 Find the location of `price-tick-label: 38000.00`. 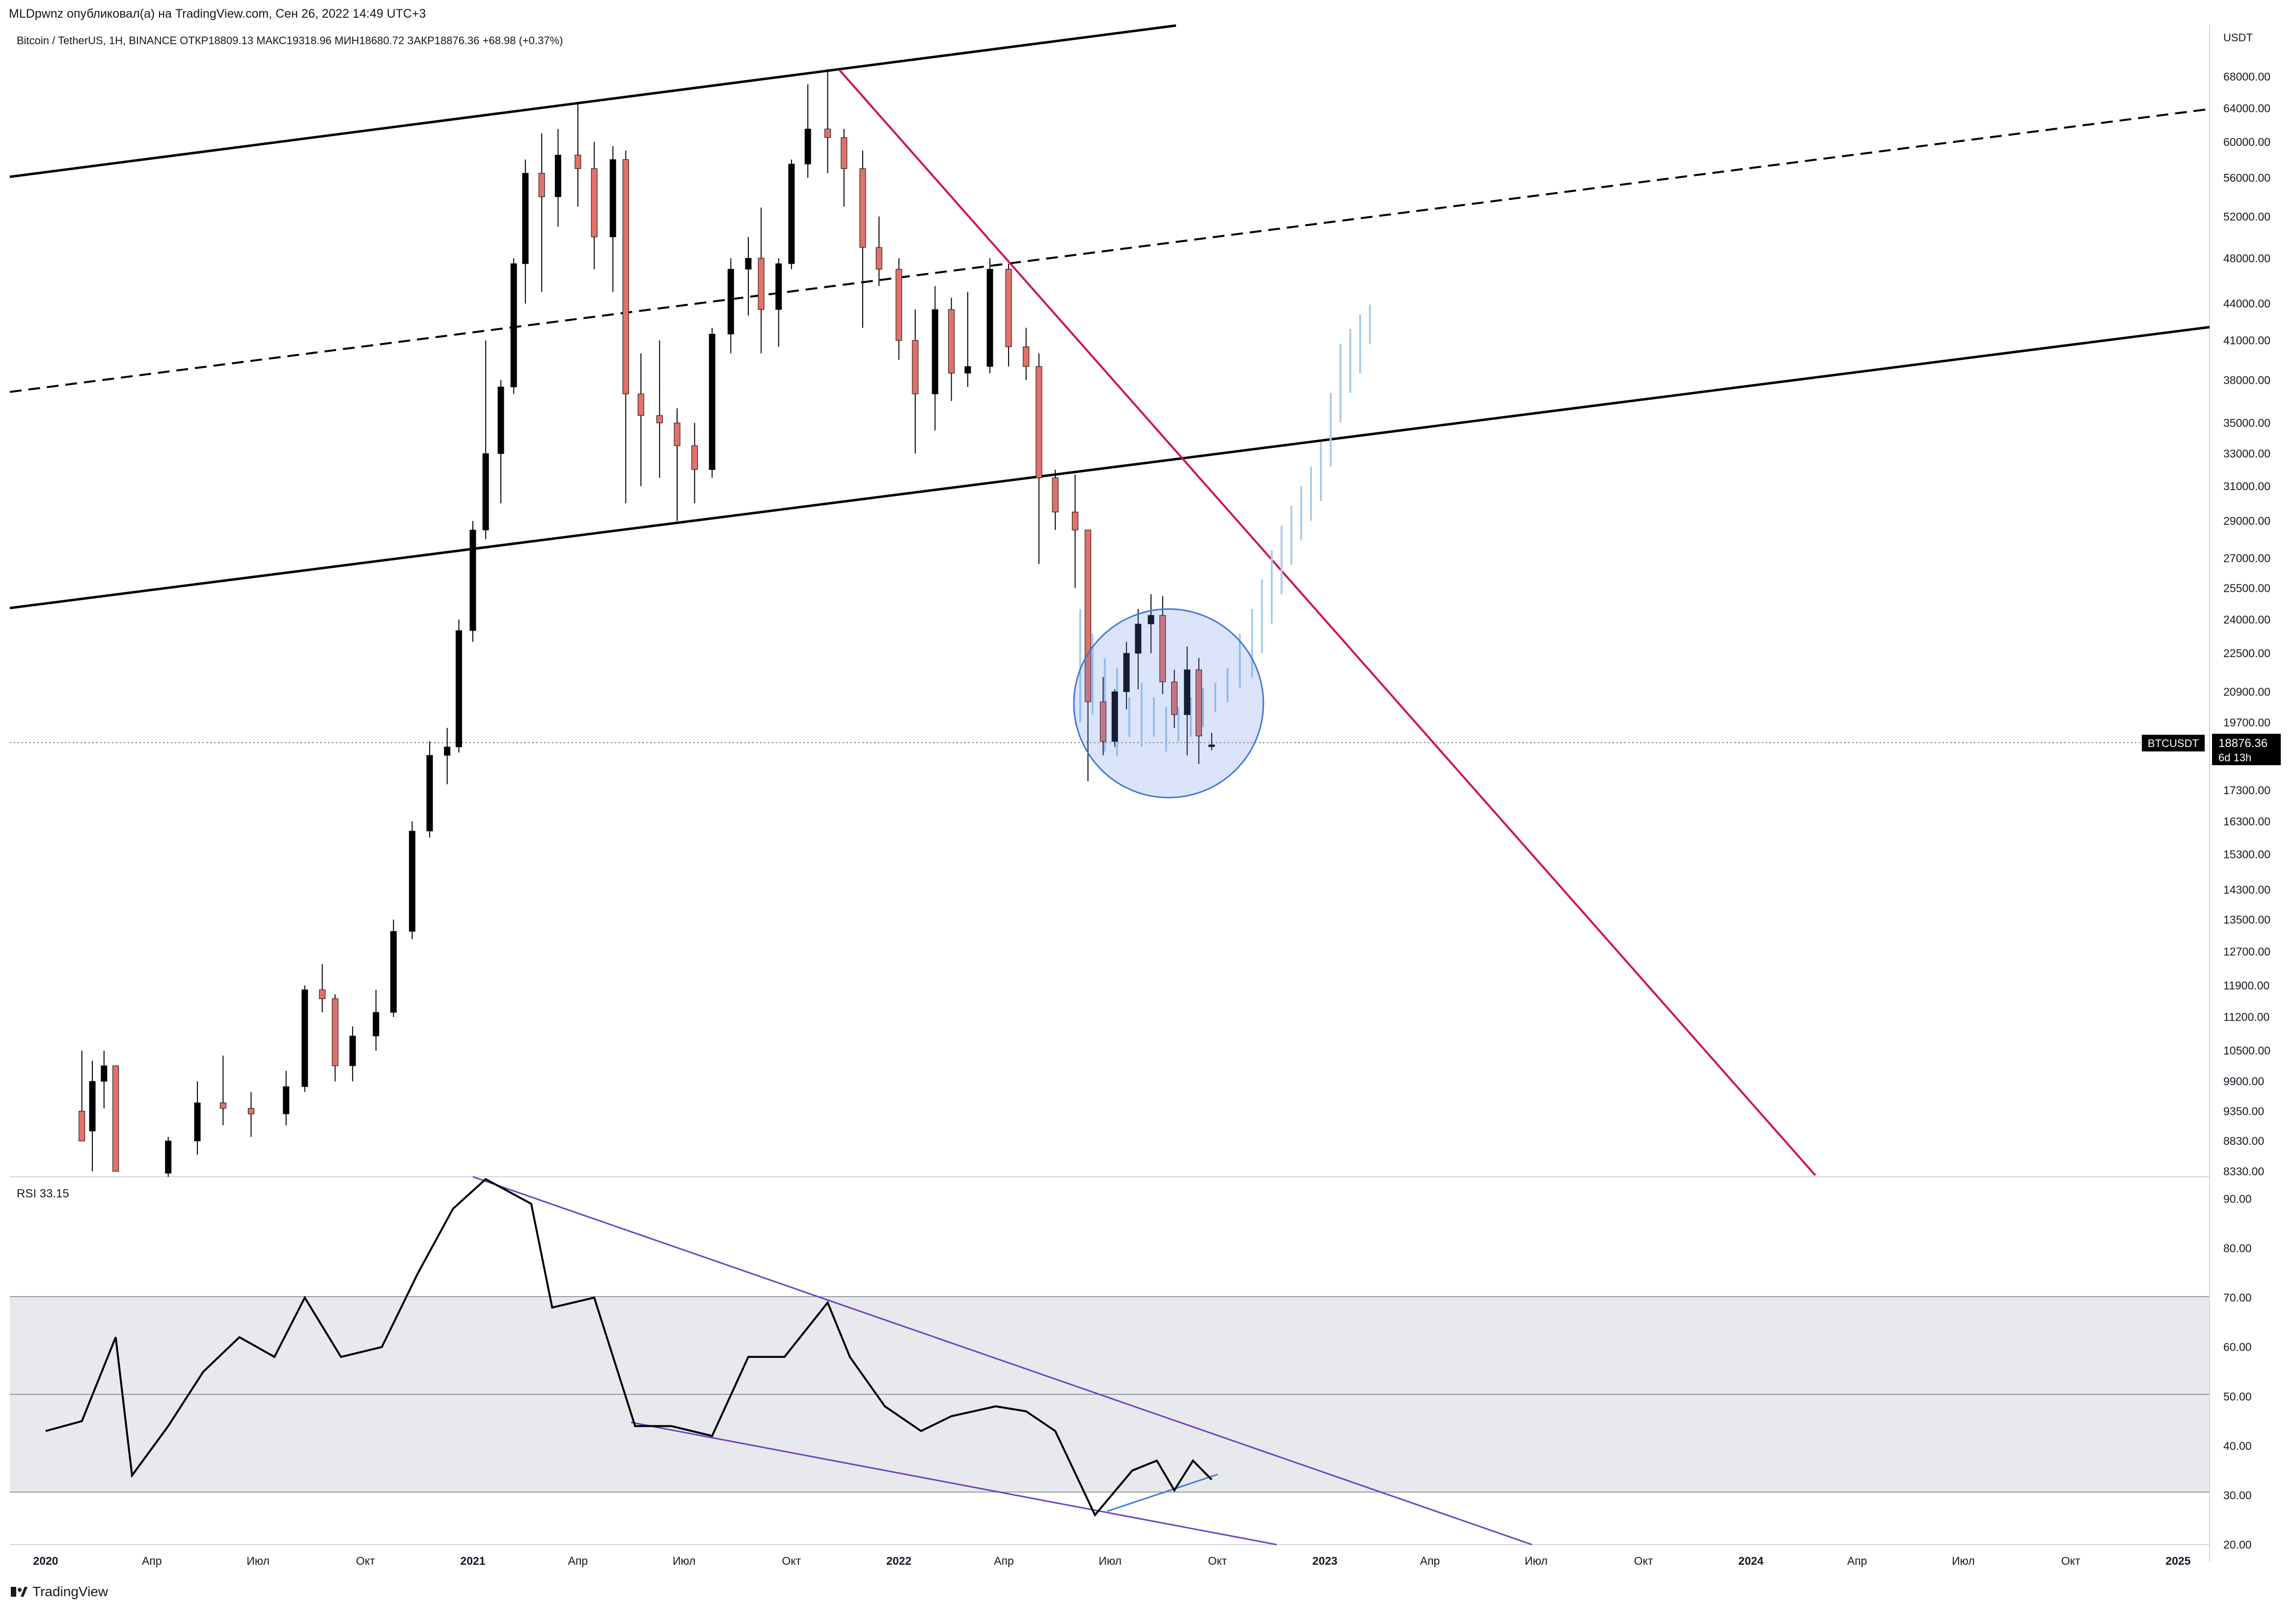

price-tick-label: 38000.00 is located at coordinates (2246, 380).